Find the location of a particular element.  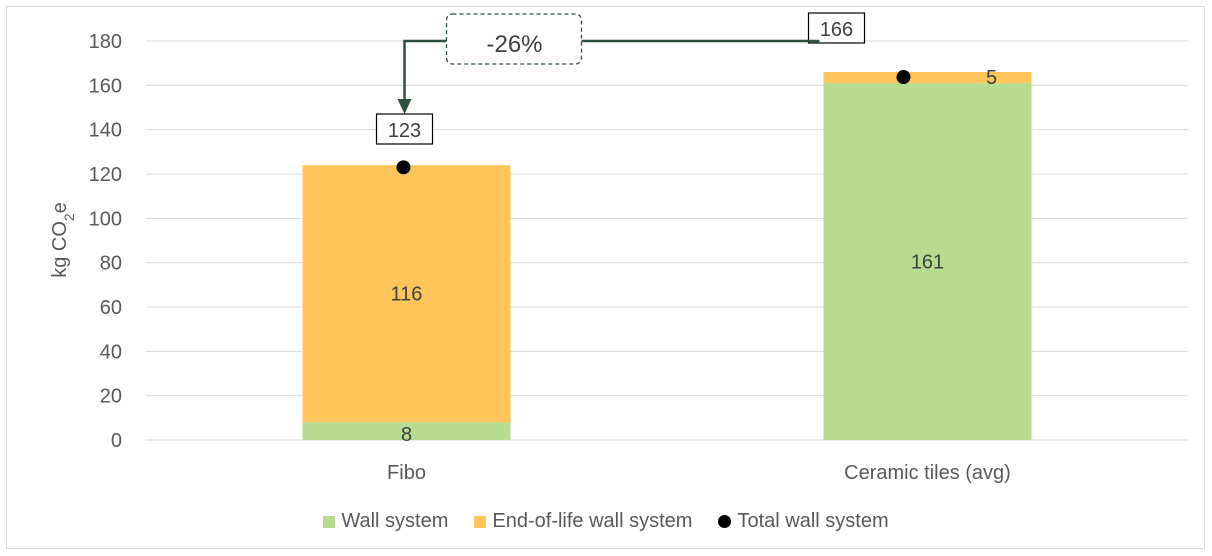

data-label-1-1: 5 is located at coordinates (991, 78).